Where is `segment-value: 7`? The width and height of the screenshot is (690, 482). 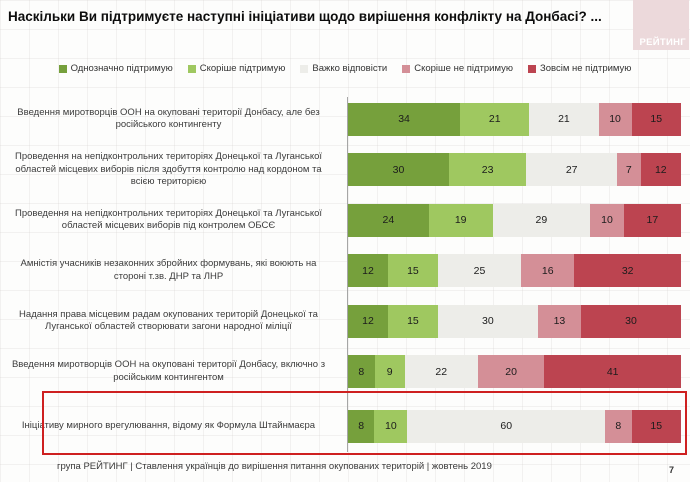 segment-value: 7 is located at coordinates (628, 169).